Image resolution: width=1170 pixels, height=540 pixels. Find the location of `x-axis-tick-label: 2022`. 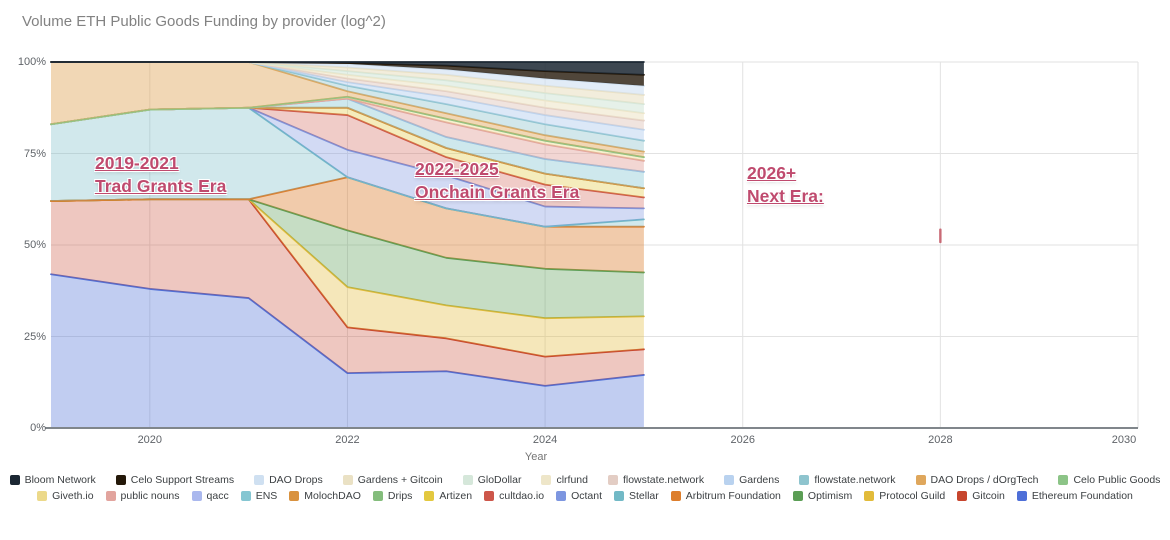

x-axis-tick-label: 2022 is located at coordinates (347, 440).